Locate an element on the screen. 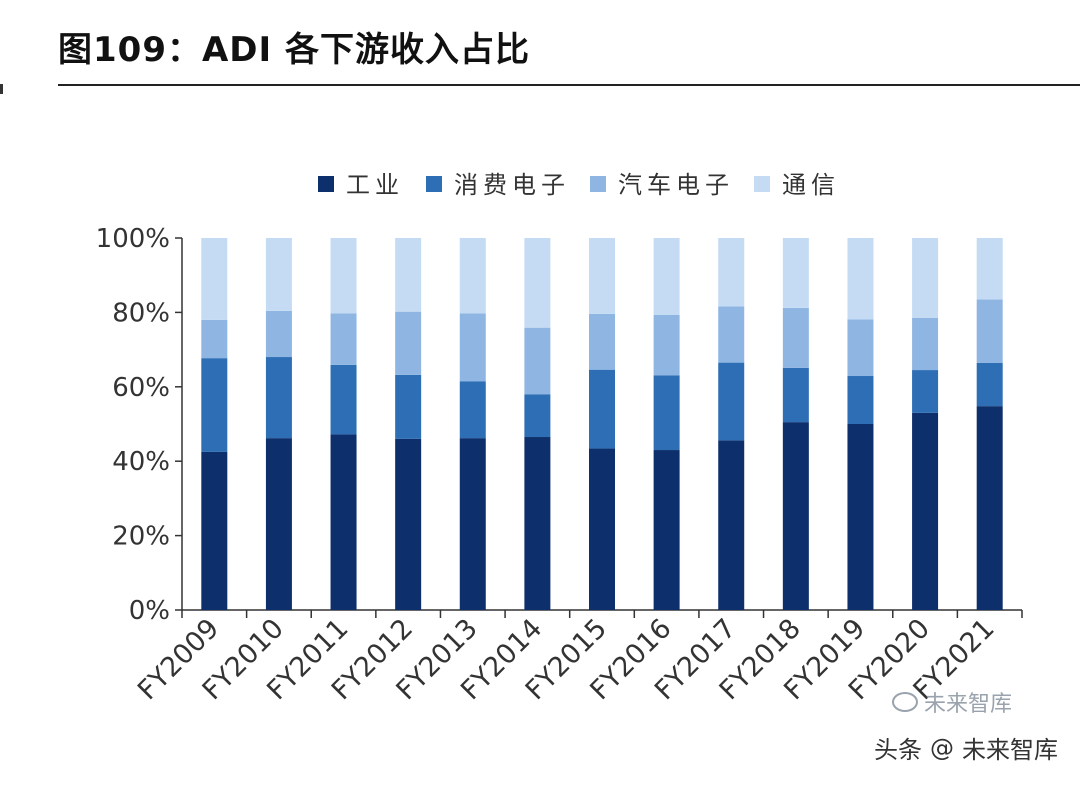  y-tick-label: 80% is located at coordinates (141, 313).